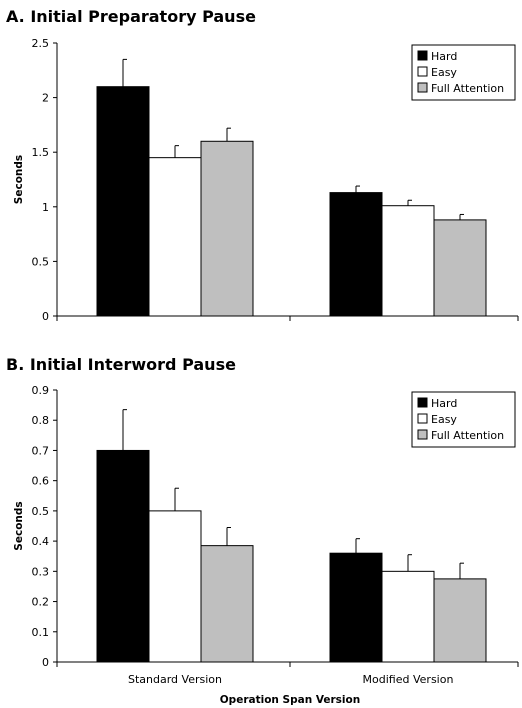 This screenshot has height=708, width=522. I want to click on y-tick-label: 0.9, so click(41, 390).